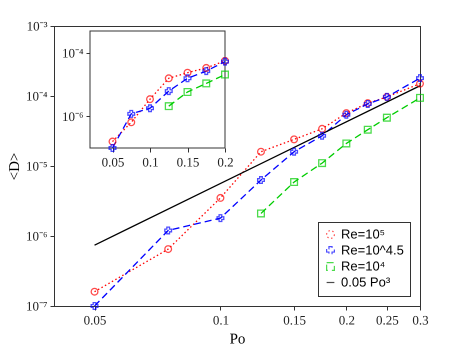 The height and width of the screenshot is (349, 474). I want to click on x-axis-title: Po, so click(238, 340).